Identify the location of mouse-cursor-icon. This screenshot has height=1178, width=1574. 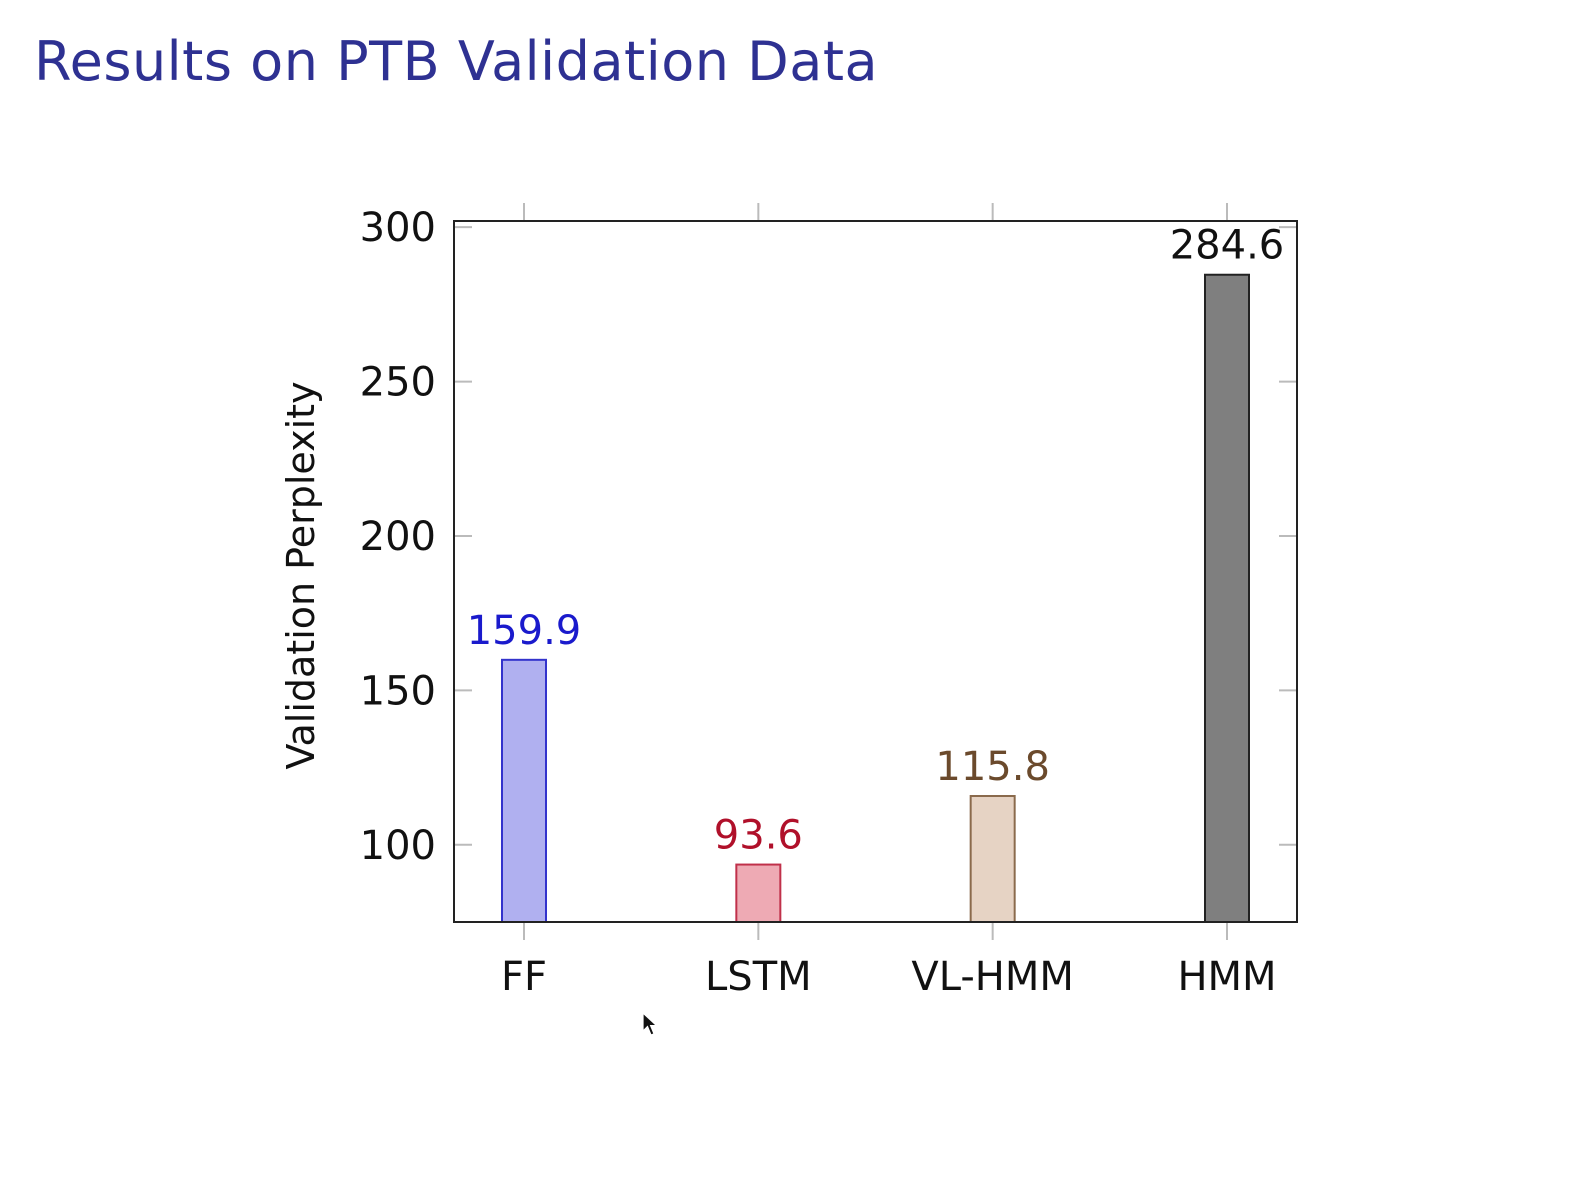
(650, 1024).